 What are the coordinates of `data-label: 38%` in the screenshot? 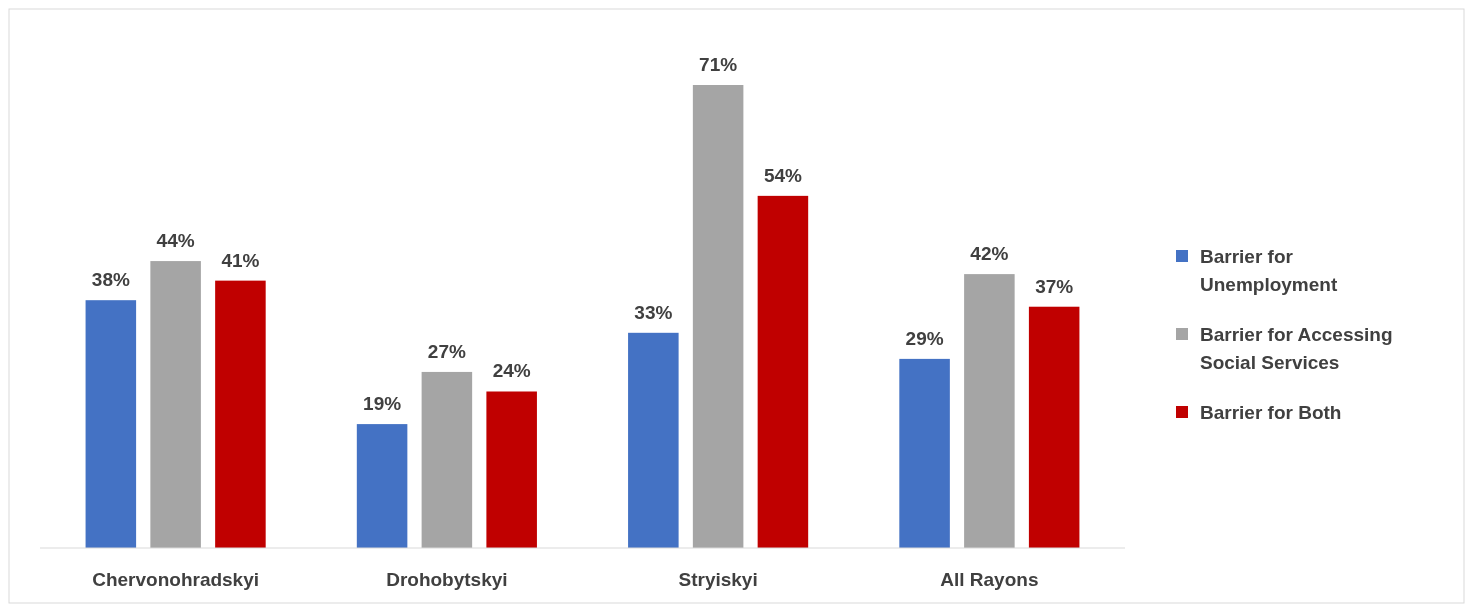 It's located at (110, 280).